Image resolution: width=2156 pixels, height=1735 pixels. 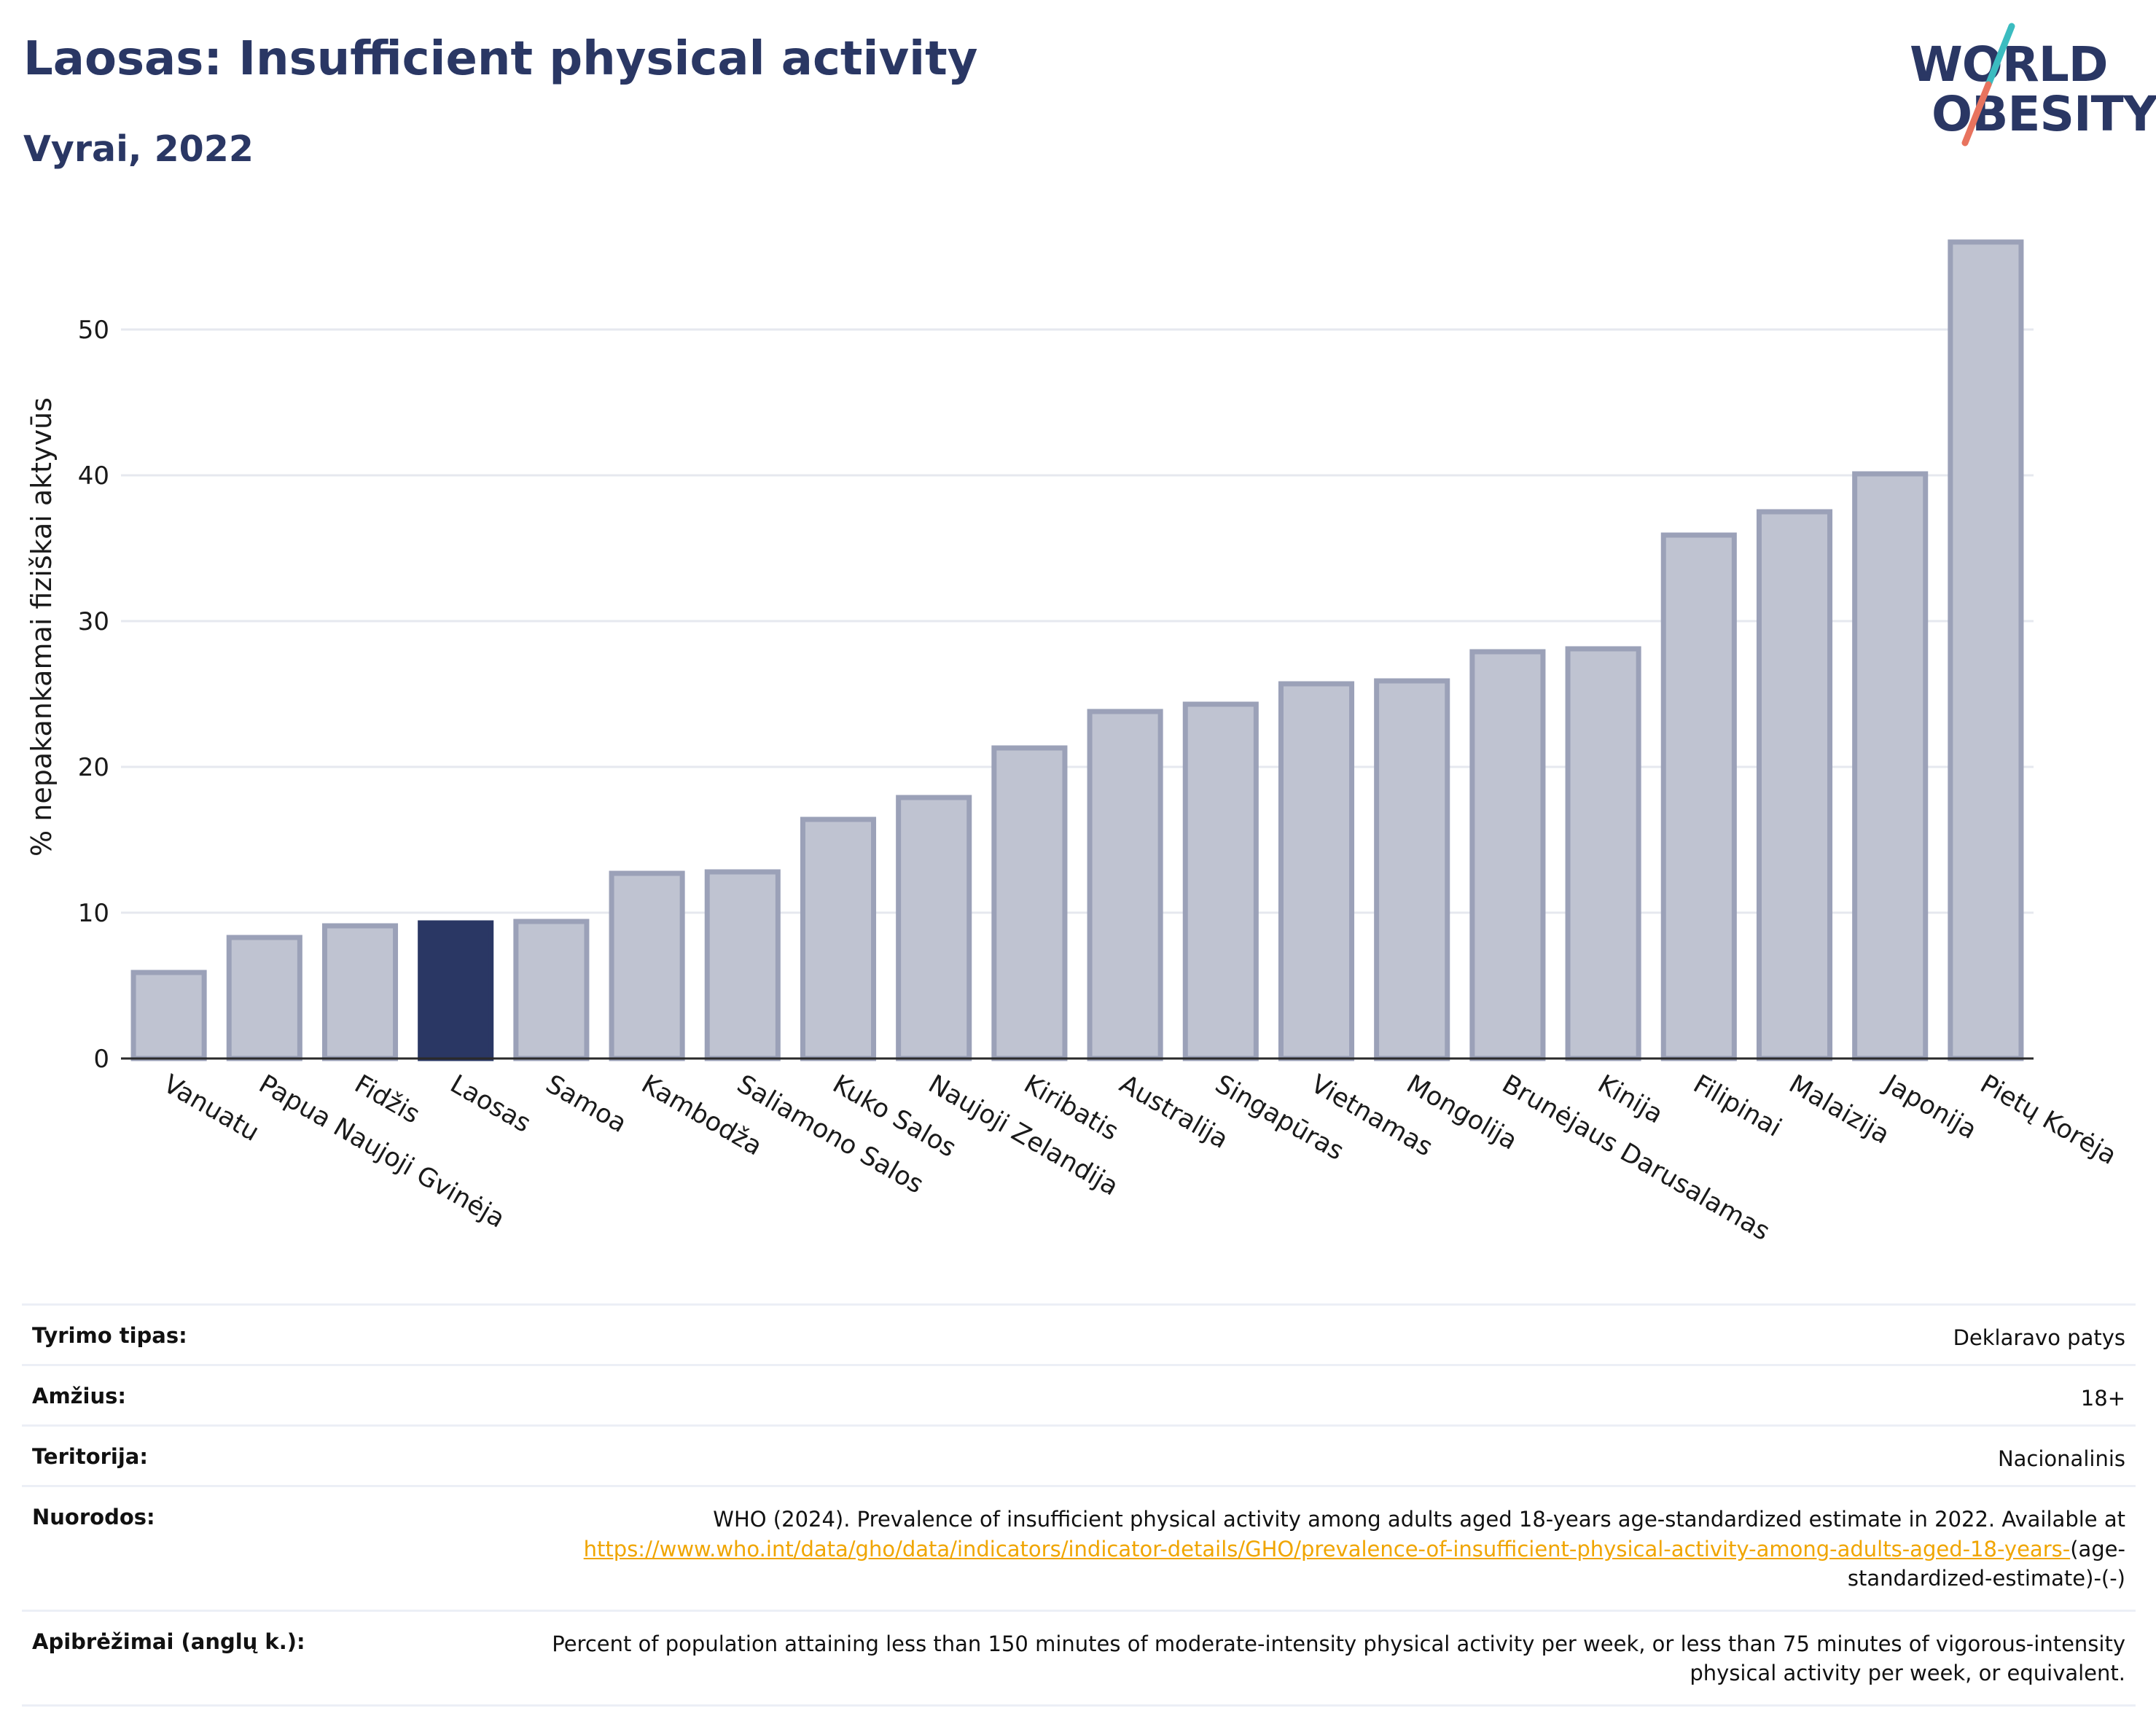 I want to click on info-label: Tyrimo tipas:, so click(x=110, y=1335).